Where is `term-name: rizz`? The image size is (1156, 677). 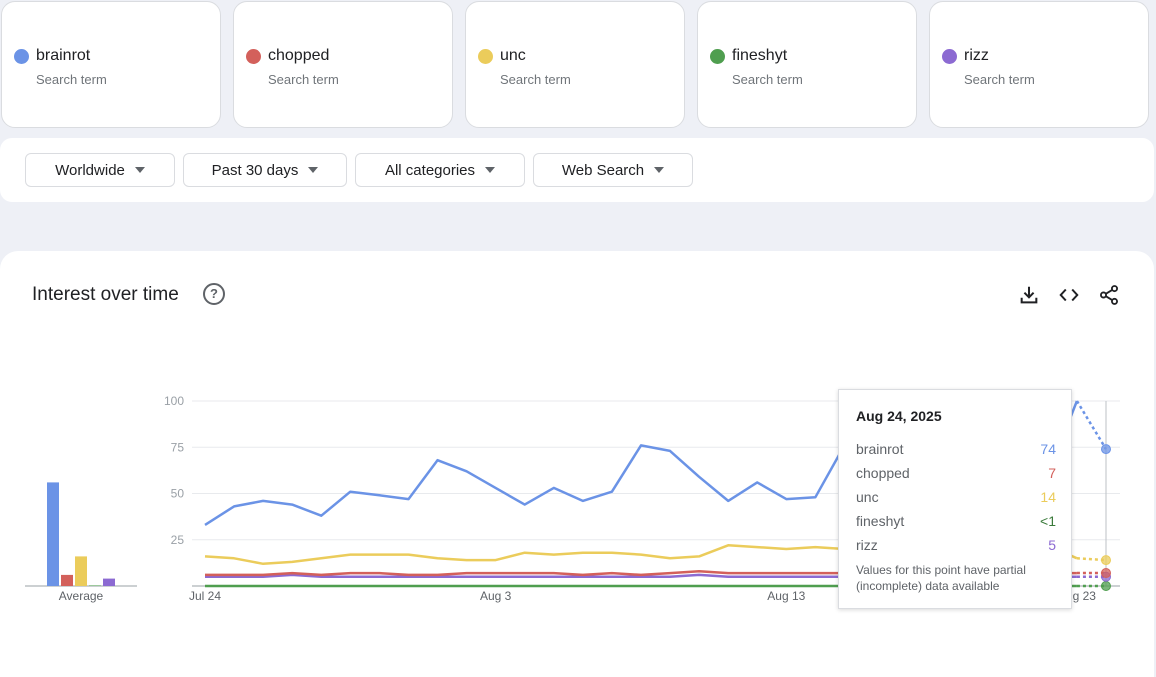
term-name: rizz is located at coordinates (976, 55).